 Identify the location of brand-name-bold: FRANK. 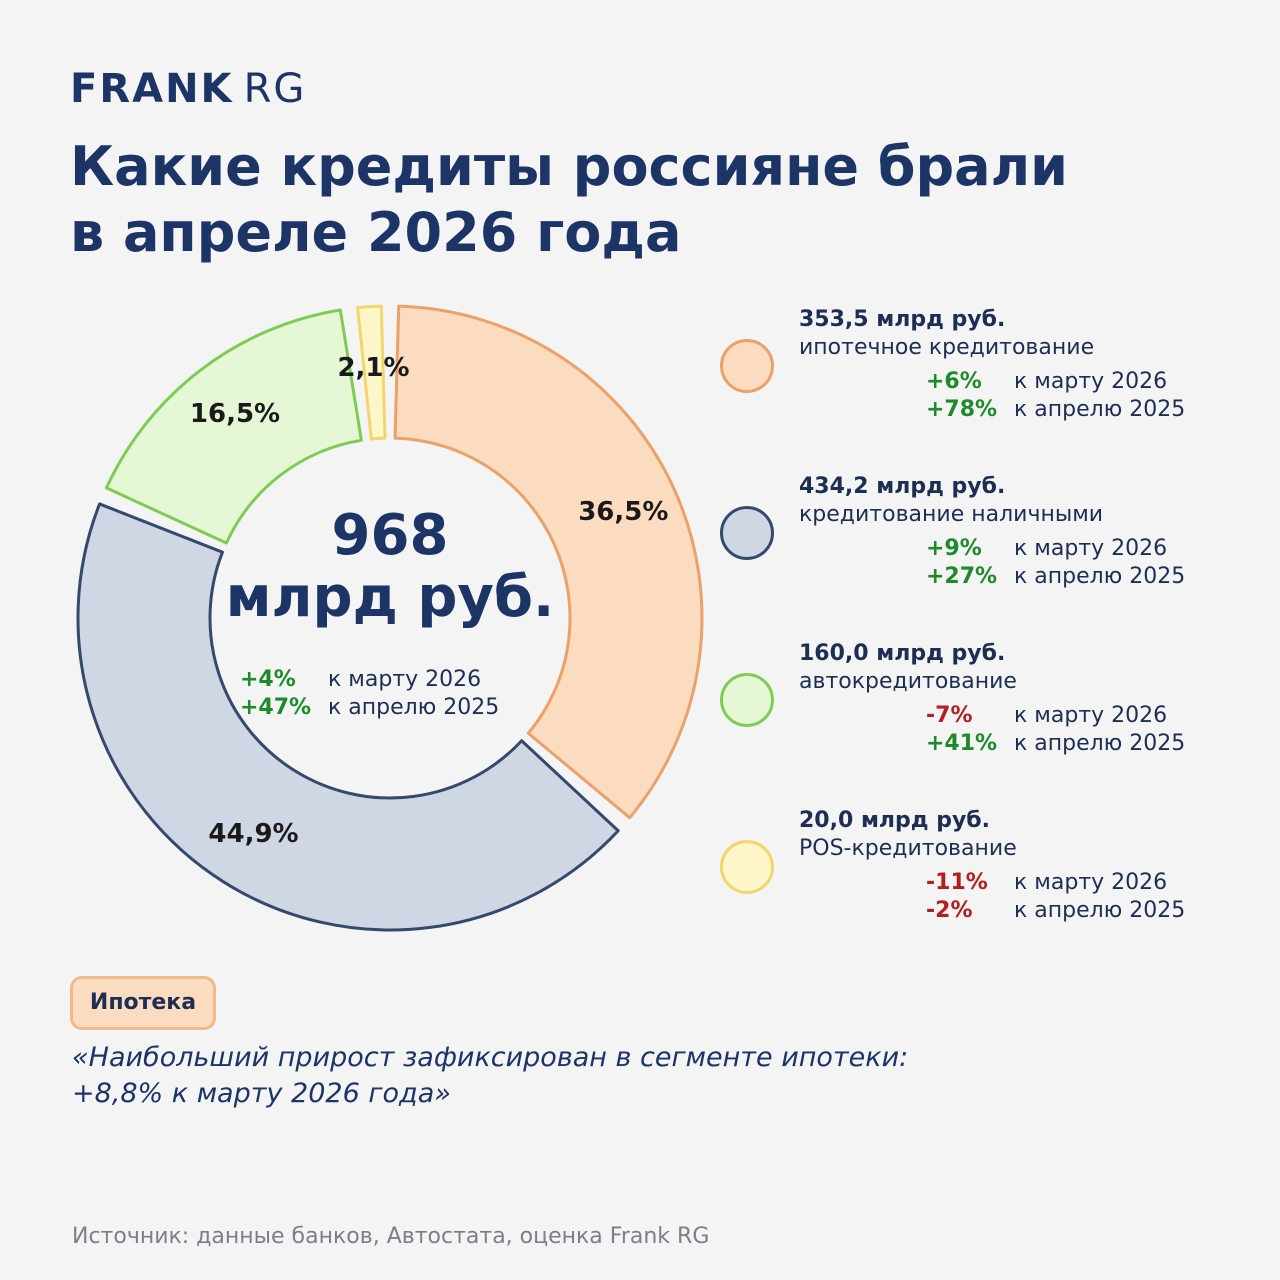
(152, 89).